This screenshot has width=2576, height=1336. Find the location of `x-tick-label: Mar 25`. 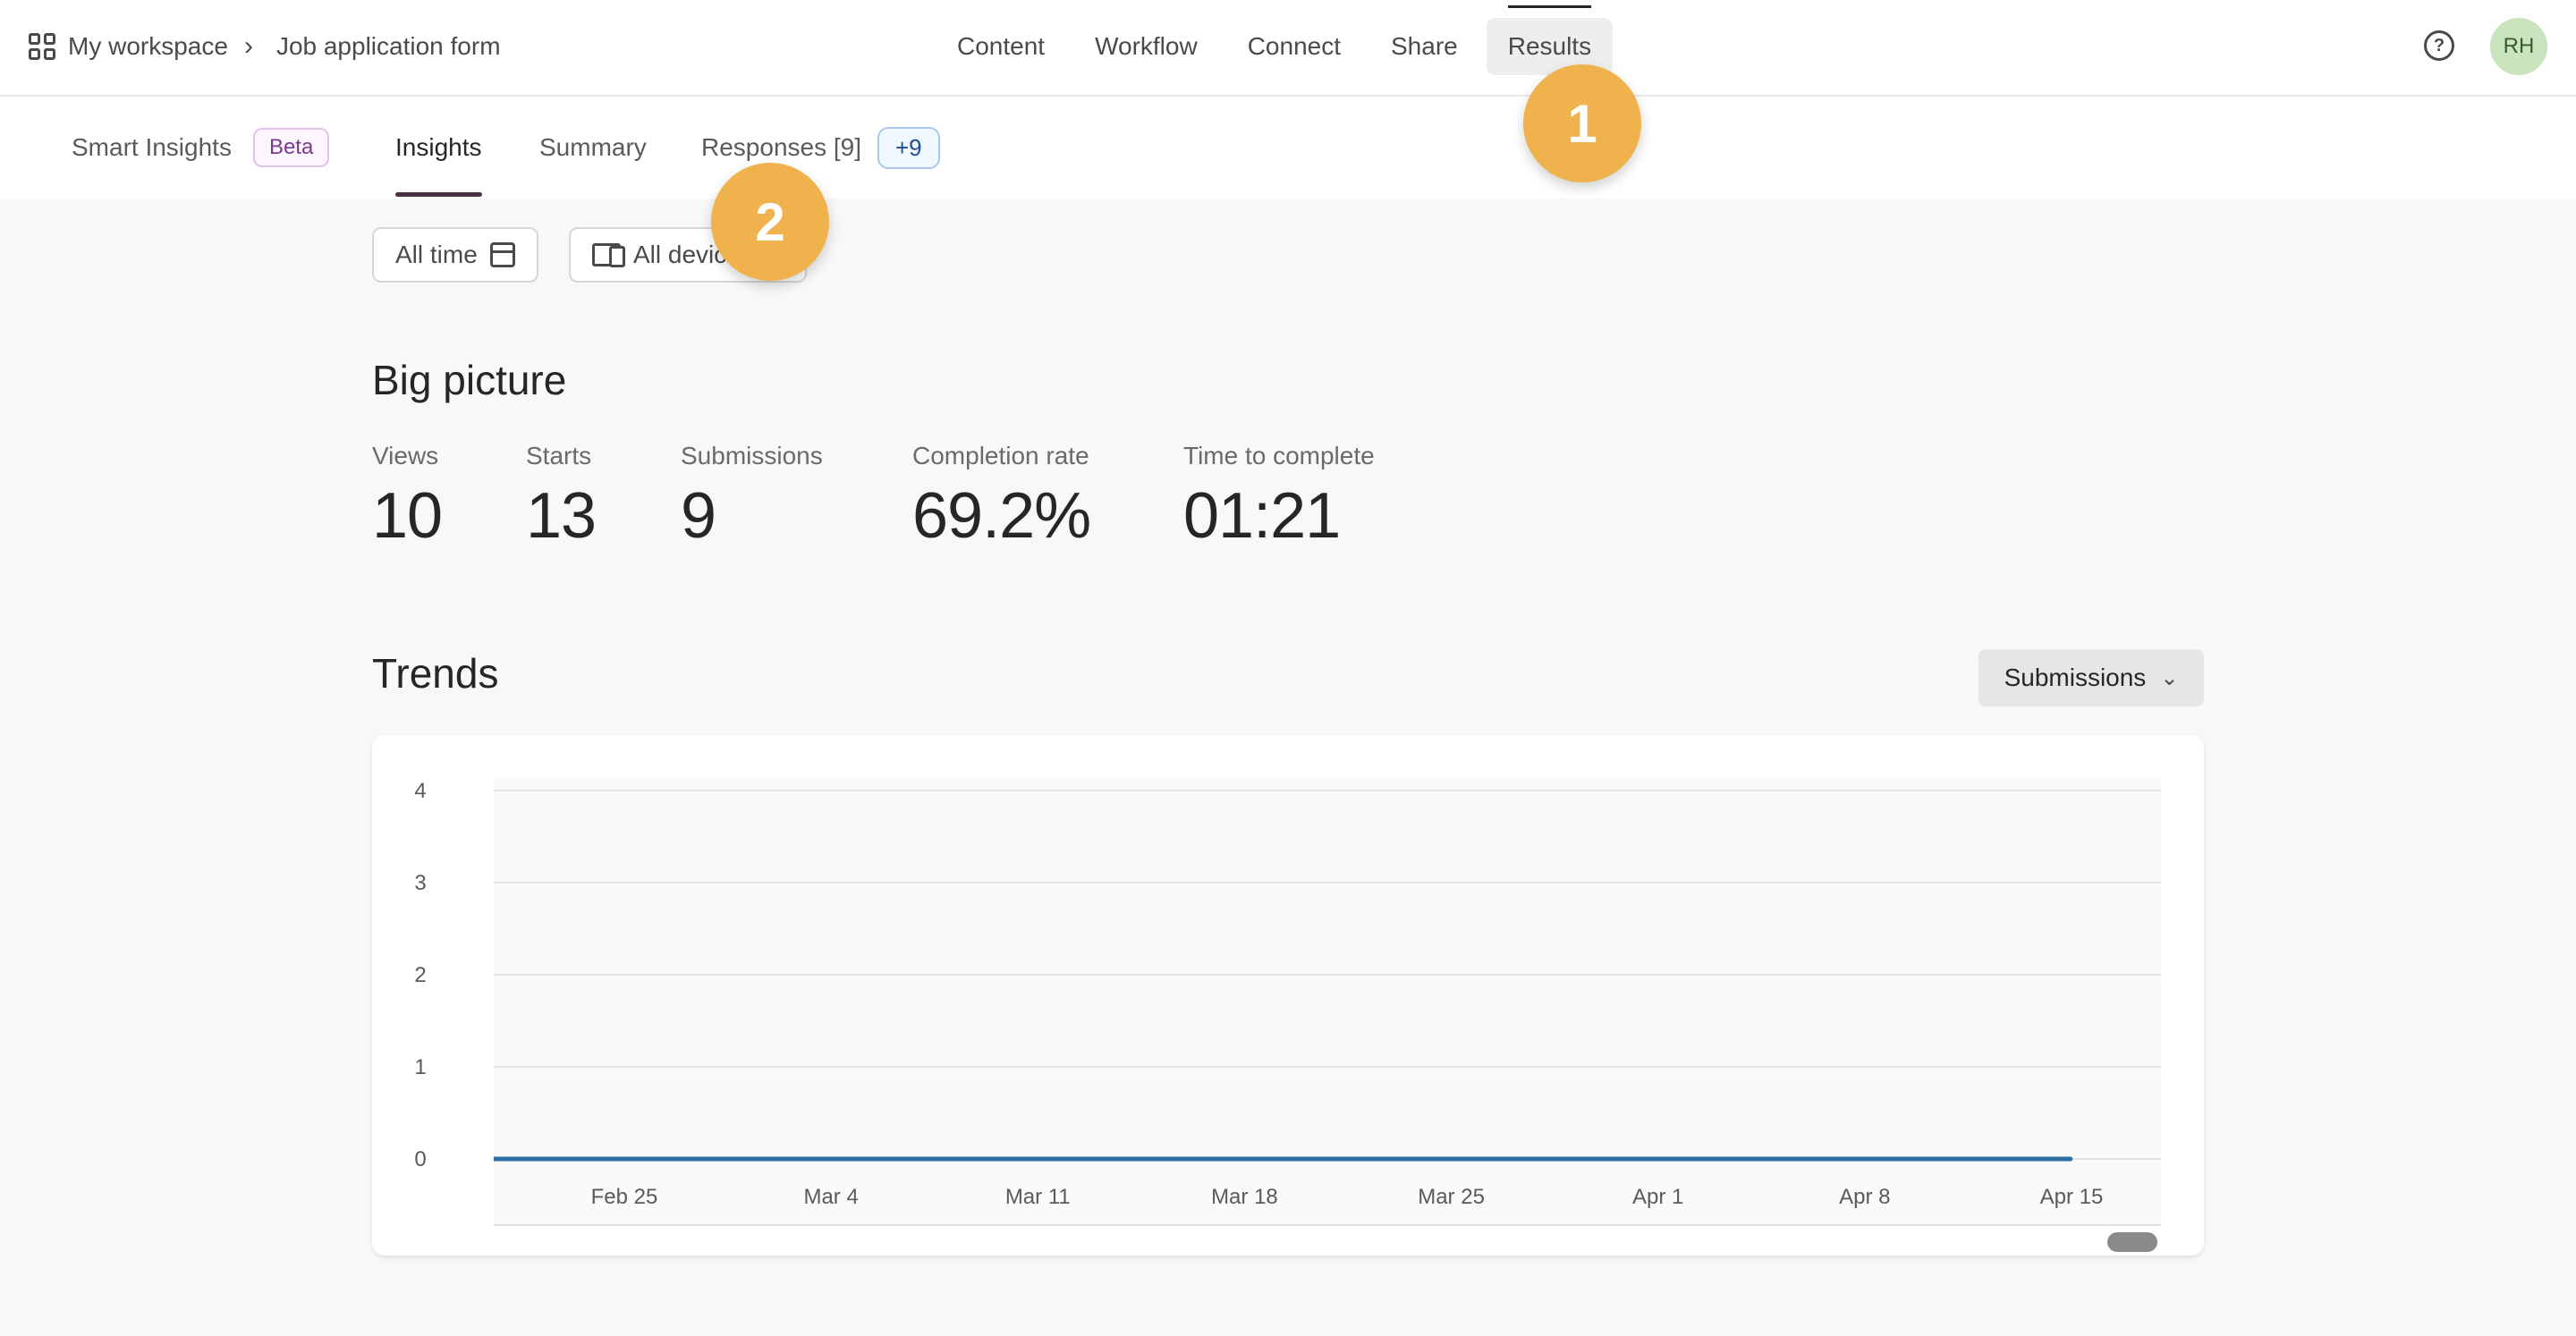

x-tick-label: Mar 25 is located at coordinates (1451, 1197).